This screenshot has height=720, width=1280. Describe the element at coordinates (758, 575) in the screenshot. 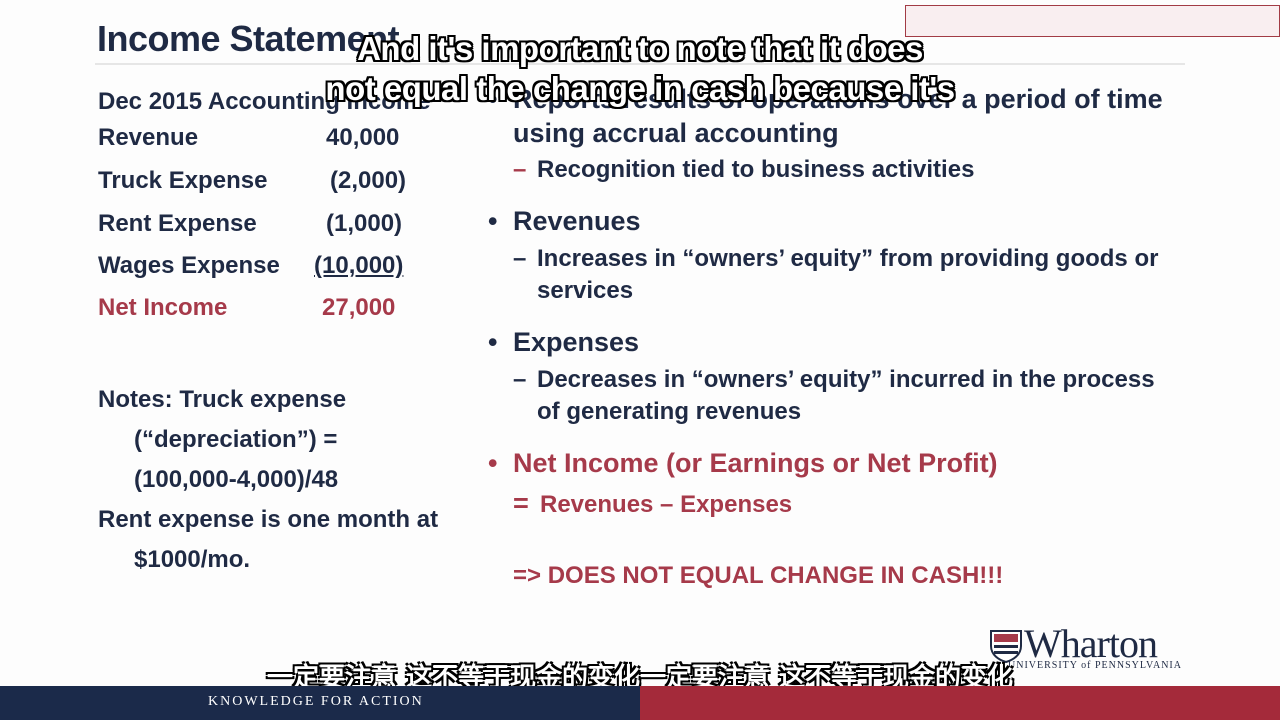

I see `cash-warning: => DOES NOT EQUAL CHANGE IN CASH!!!` at that location.